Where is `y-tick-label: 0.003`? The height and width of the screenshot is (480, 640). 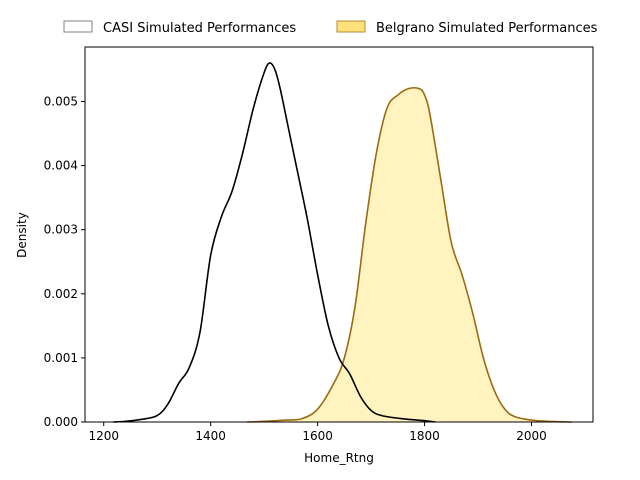 y-tick-label: 0.003 is located at coordinates (61, 230).